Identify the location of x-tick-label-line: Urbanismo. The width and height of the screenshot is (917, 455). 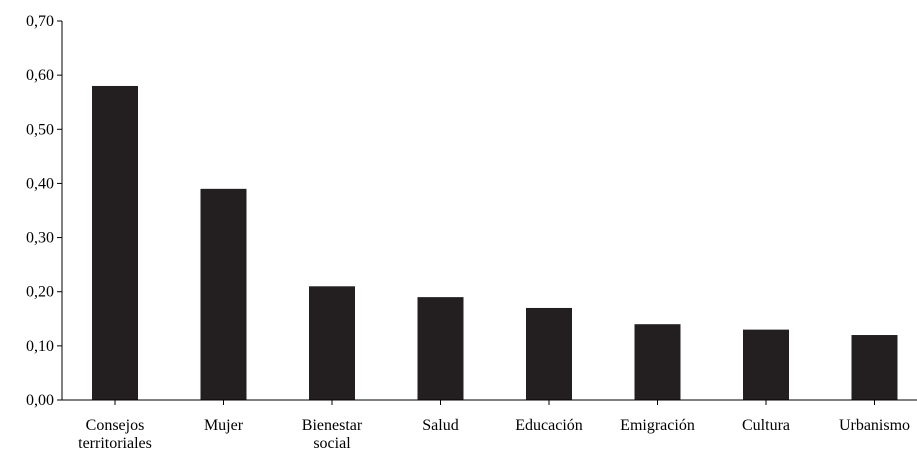
(874, 425).